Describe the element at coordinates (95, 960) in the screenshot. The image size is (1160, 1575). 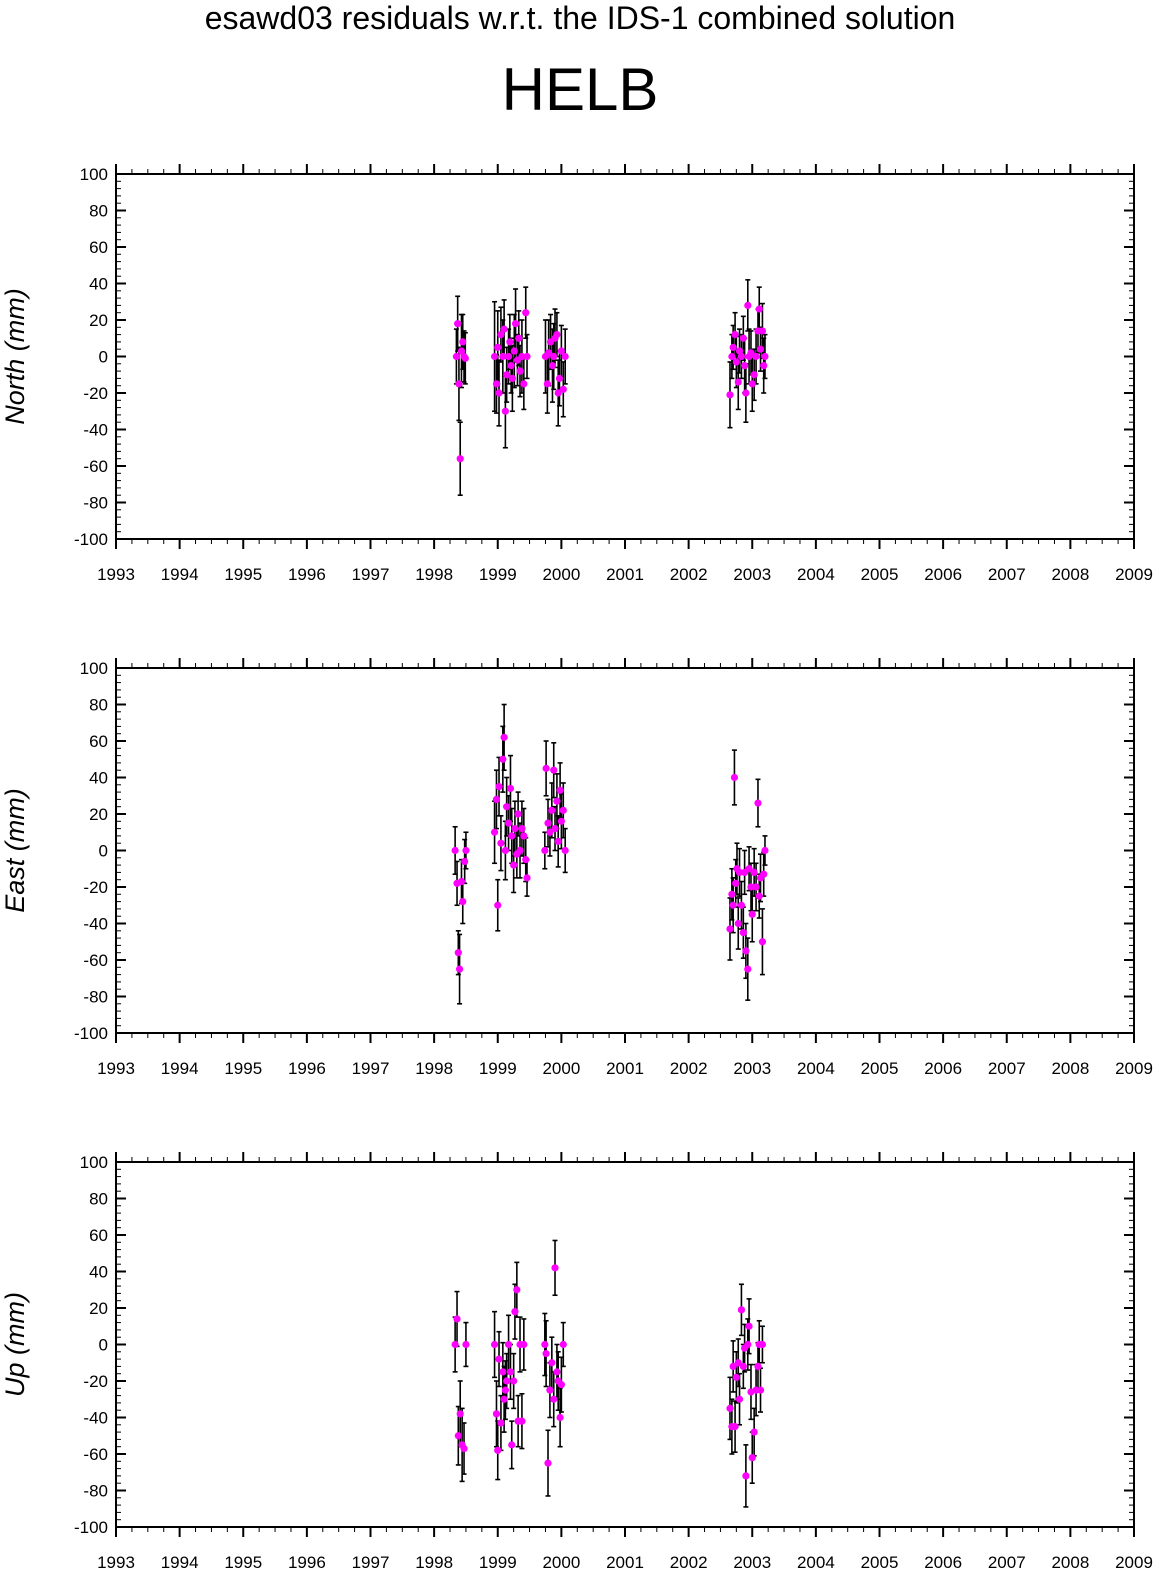
I see `y-tick-label: -60` at that location.